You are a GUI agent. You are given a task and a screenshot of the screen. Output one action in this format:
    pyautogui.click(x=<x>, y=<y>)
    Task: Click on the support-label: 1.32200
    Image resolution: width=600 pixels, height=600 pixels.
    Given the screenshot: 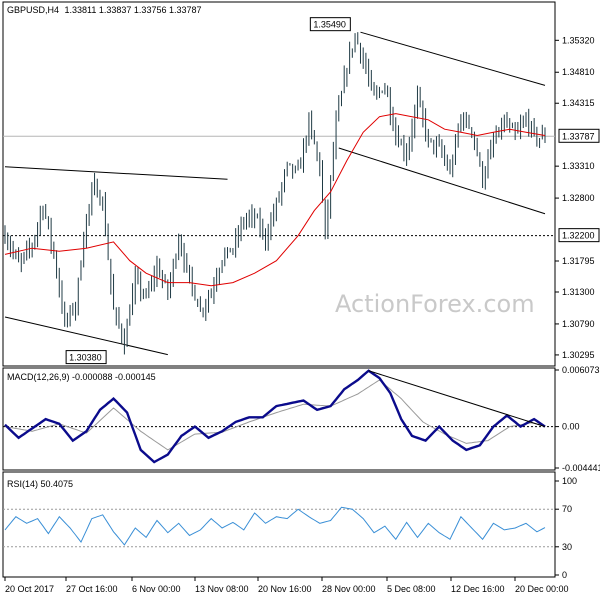 What is the action you would take?
    pyautogui.click(x=578, y=236)
    